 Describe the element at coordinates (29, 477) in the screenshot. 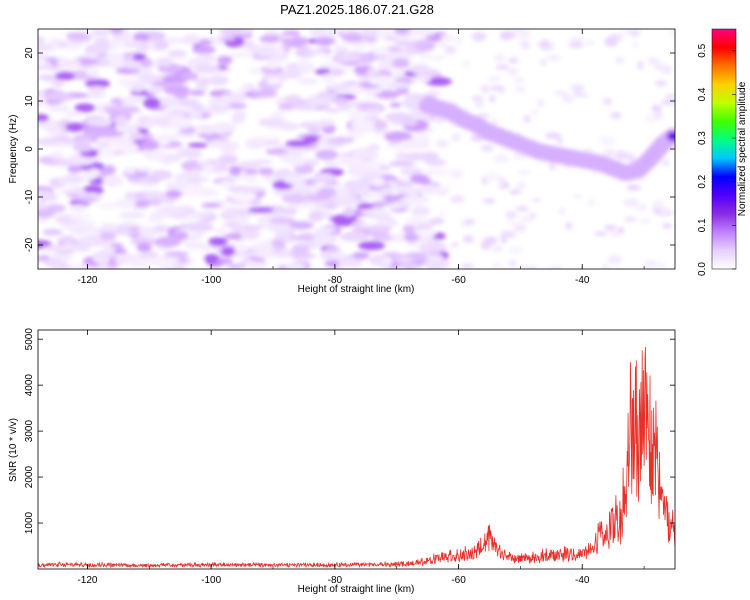

I see `snr-y-tick-label: 2000` at that location.